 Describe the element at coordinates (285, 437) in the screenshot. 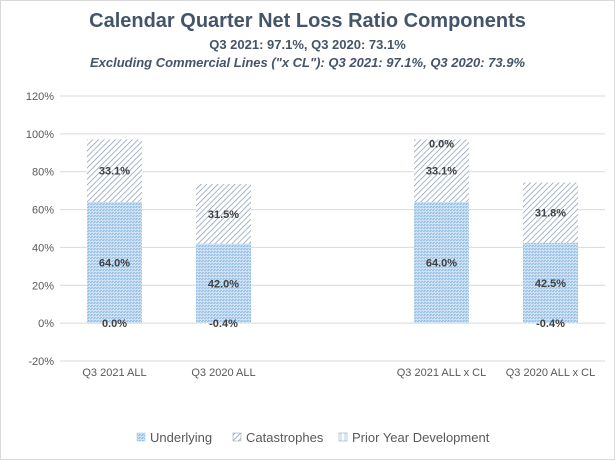

I see `legend-label: Catastrophes` at that location.